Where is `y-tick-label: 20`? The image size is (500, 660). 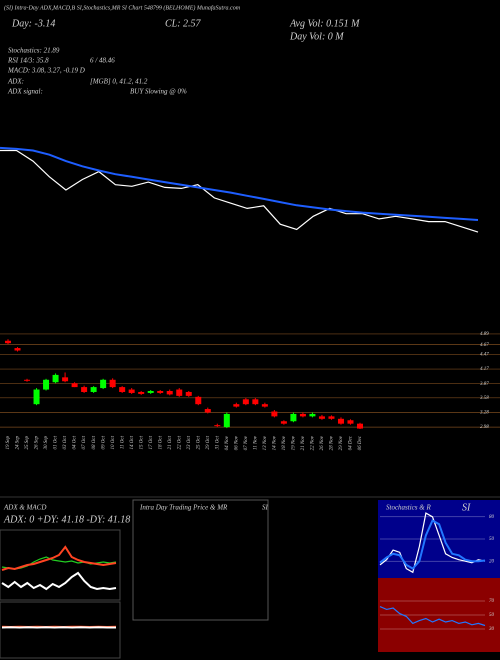
y-tick-label: 20 is located at coordinates (492, 561).